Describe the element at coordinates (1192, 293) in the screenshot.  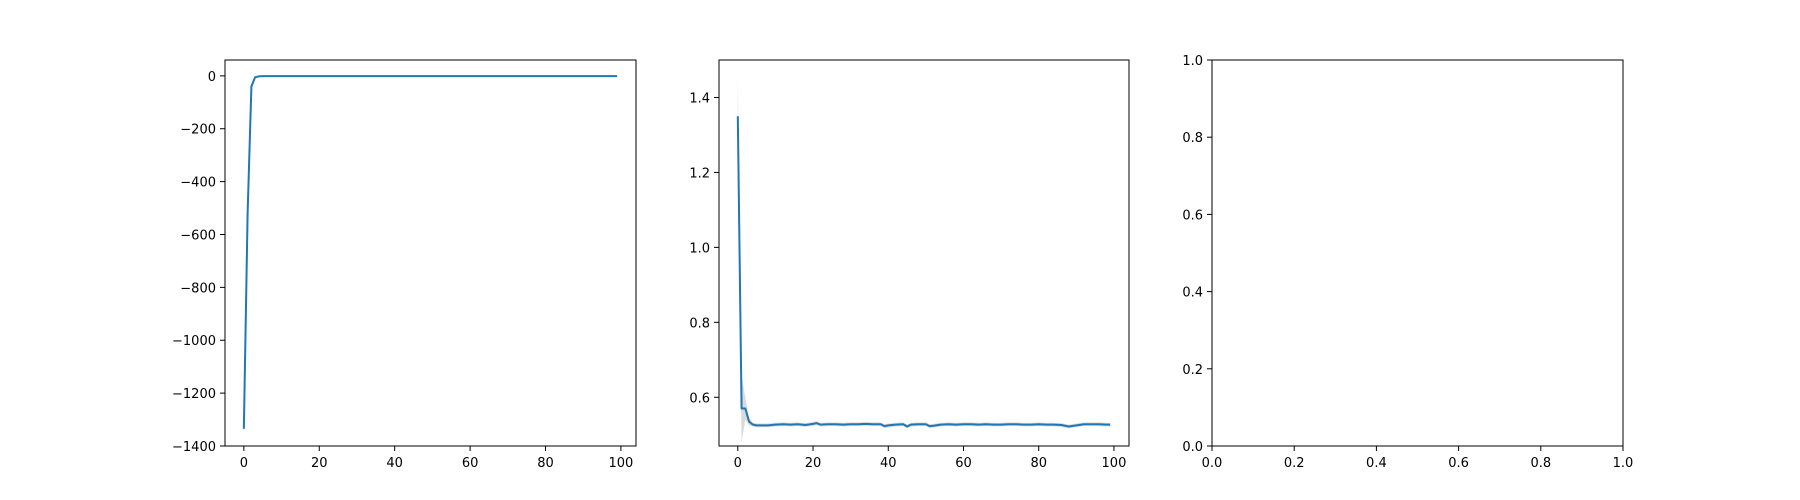
I see `y-tick-label: 0.4` at that location.